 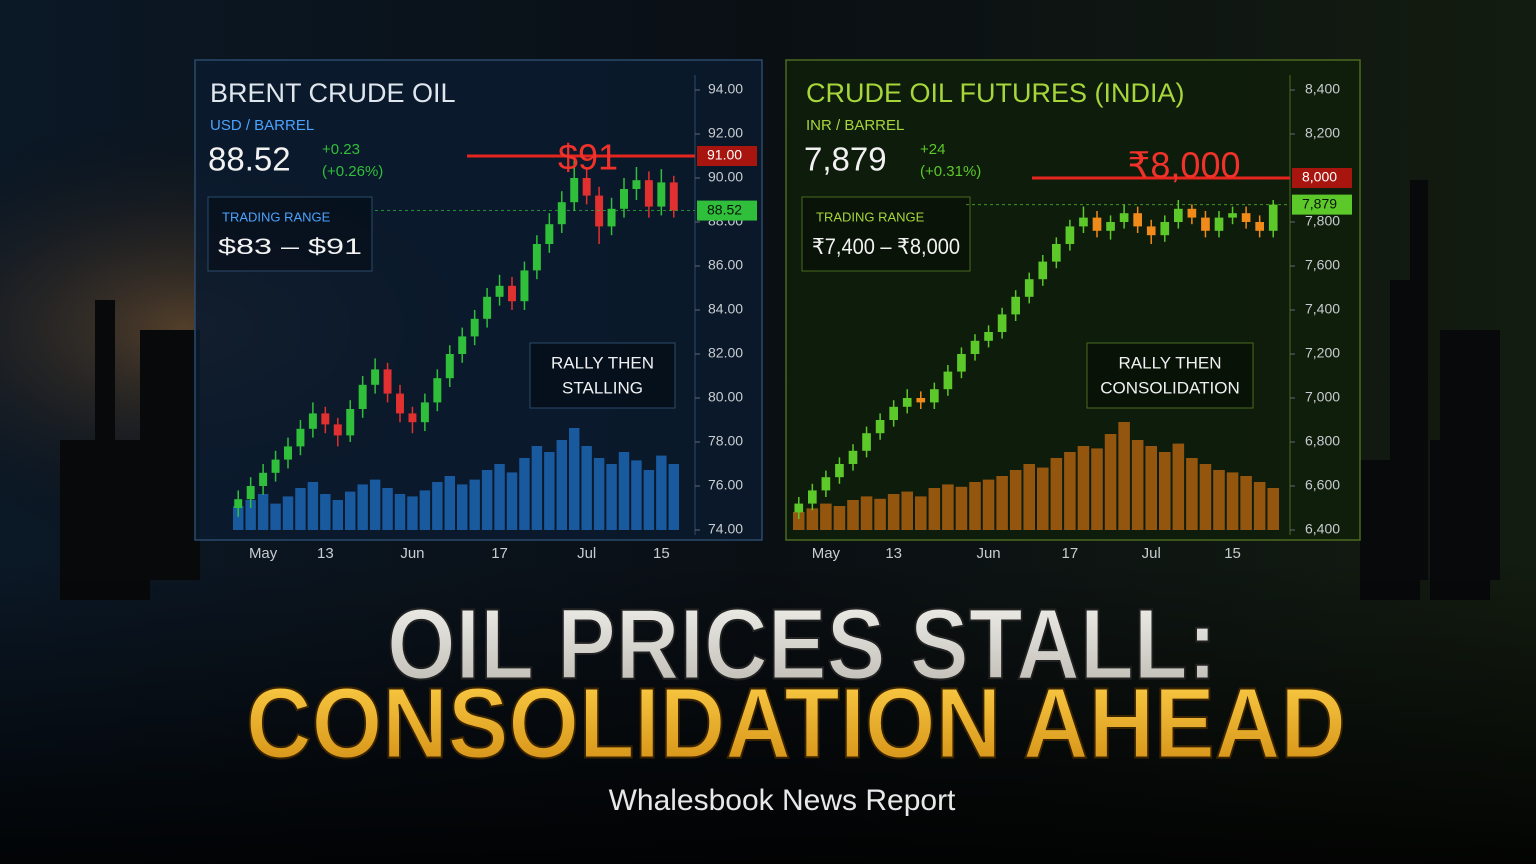 What do you see at coordinates (725, 529) in the screenshot?
I see `y-tick-label: 74.00` at bounding box center [725, 529].